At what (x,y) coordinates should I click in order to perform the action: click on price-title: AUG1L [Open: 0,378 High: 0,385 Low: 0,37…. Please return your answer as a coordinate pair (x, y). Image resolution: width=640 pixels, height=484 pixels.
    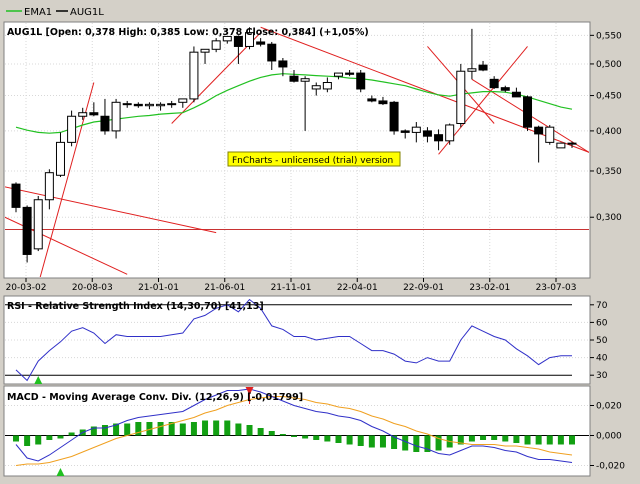
    Looking at the image, I should click on (188, 32).